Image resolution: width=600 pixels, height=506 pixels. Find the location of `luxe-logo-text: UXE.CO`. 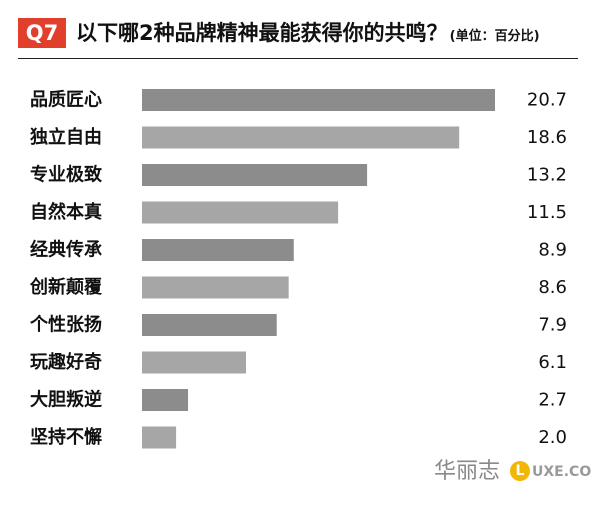

luxe-logo-text: UXE.CO is located at coordinates (562, 472).